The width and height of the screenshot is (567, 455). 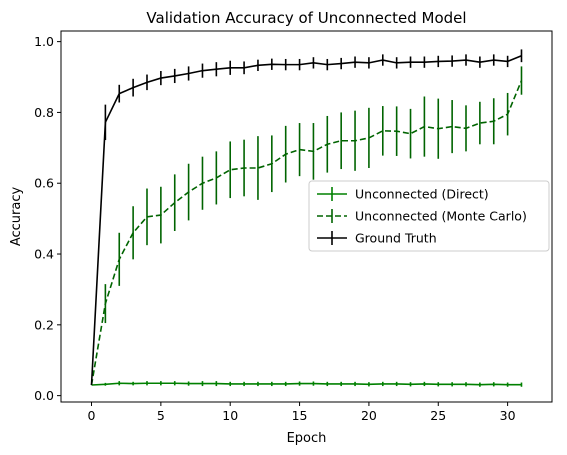 What do you see at coordinates (44, 254) in the screenshot?
I see `y-tick-label: 0.4` at bounding box center [44, 254].